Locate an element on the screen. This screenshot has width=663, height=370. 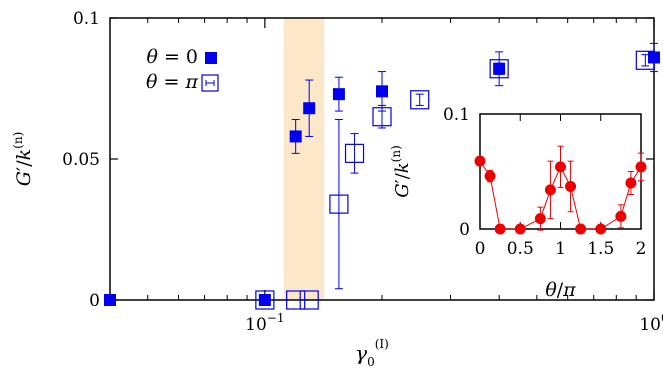
inset-x-tick-label: 2 is located at coordinates (641, 249).